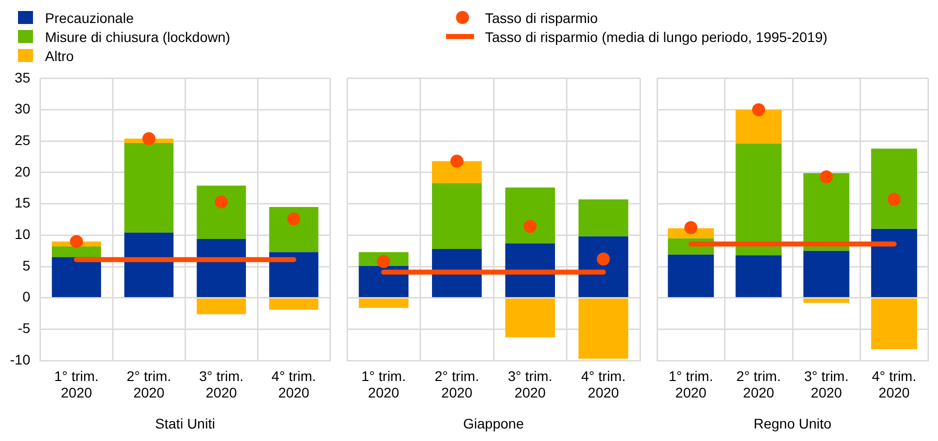 The height and width of the screenshot is (441, 938). Describe the element at coordinates (89, 18) in the screenshot. I see `legend-label: Precauzionale` at that location.